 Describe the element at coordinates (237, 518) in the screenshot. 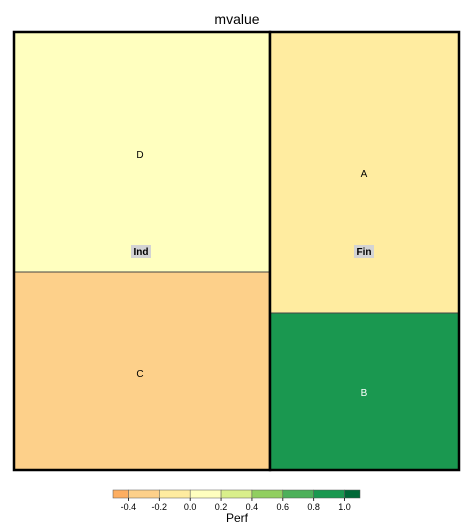

I see `legend-title: Perf` at that location.